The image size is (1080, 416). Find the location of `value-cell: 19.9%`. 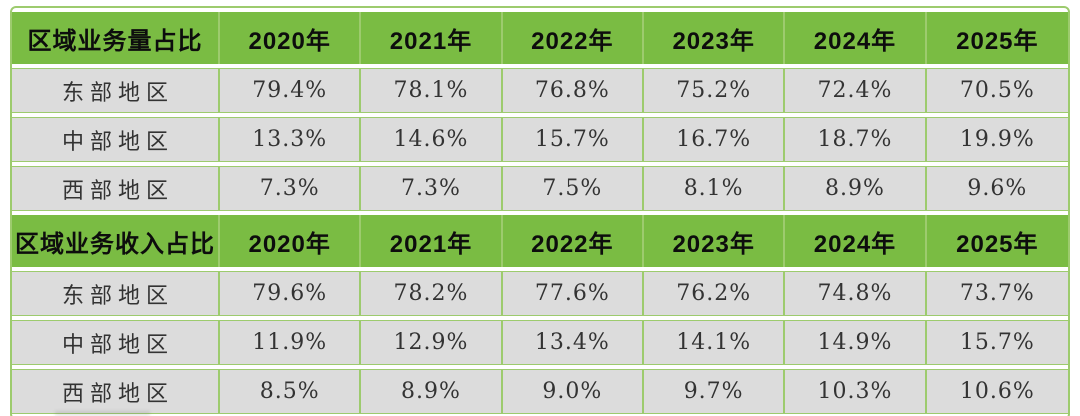

value-cell: 19.9% is located at coordinates (997, 139).